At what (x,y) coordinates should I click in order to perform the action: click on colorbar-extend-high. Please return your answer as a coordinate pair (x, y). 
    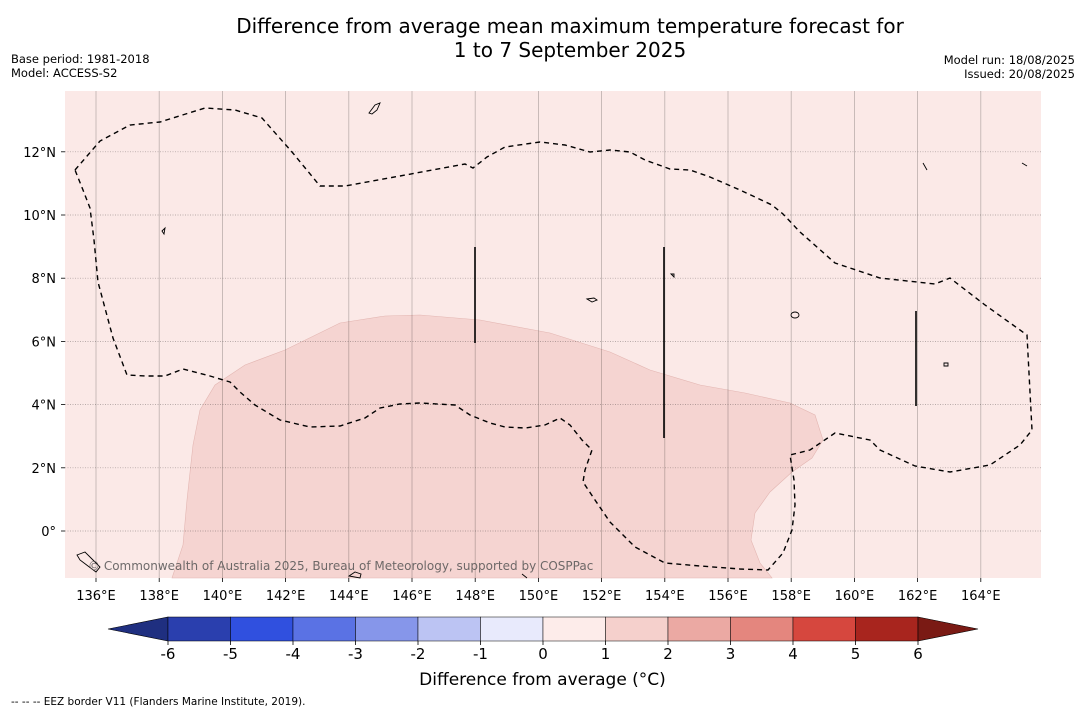
    Looking at the image, I should click on (948, 629).